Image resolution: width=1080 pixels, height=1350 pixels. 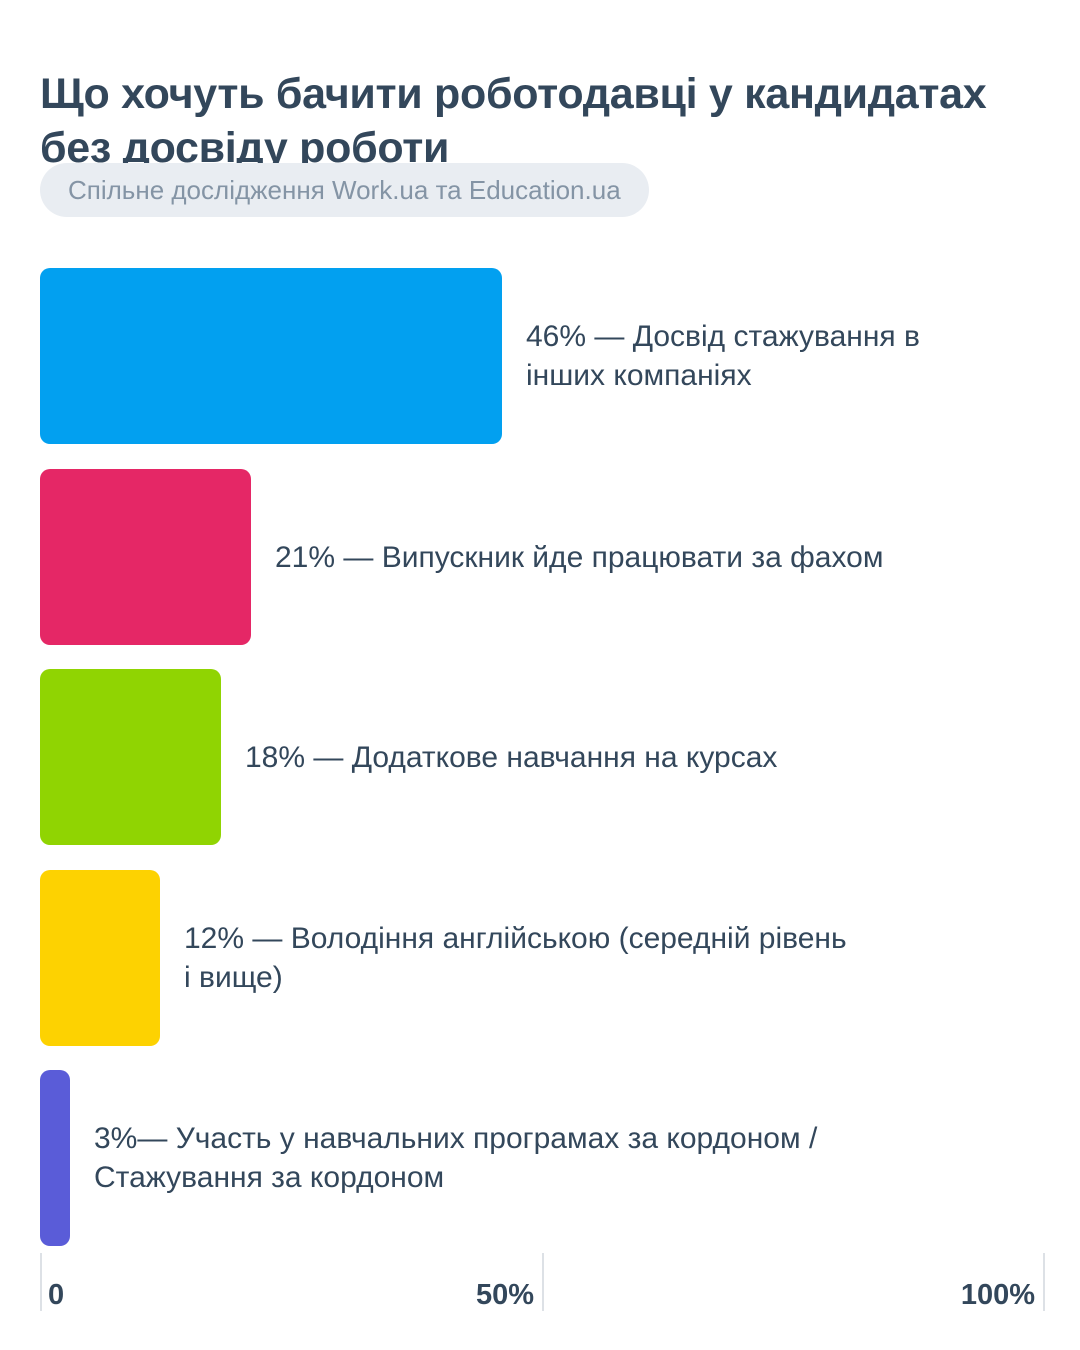 What do you see at coordinates (579, 557) in the screenshot?
I see `bar-label: 21% — Випускник йде працювати за фахом` at bounding box center [579, 557].